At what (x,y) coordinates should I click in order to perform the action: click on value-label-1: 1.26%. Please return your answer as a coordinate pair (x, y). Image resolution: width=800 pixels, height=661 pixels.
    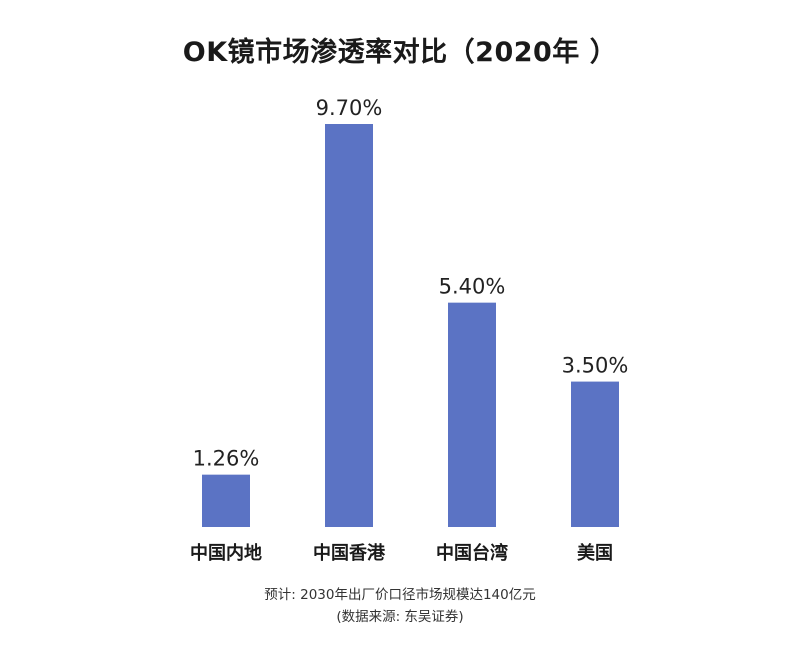
    Looking at the image, I should click on (226, 459).